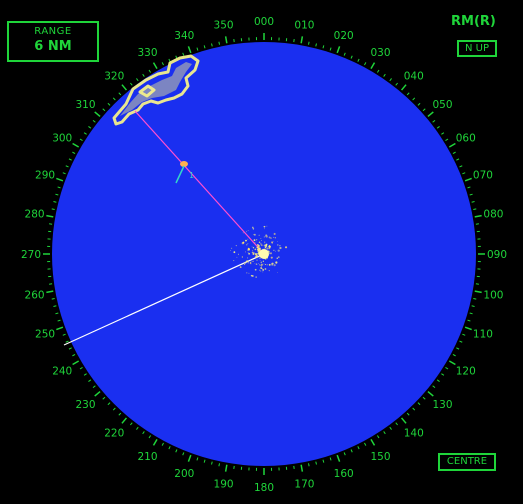  What do you see at coordinates (62, 372) in the screenshot?
I see `bearing-label-240: 240` at bounding box center [62, 372].